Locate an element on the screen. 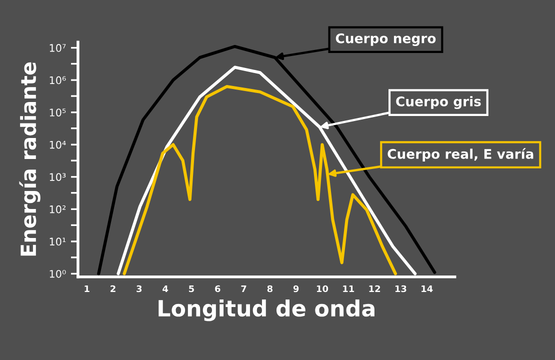 This screenshot has width=555, height=360. x-tick-label: 6 is located at coordinates (217, 288).